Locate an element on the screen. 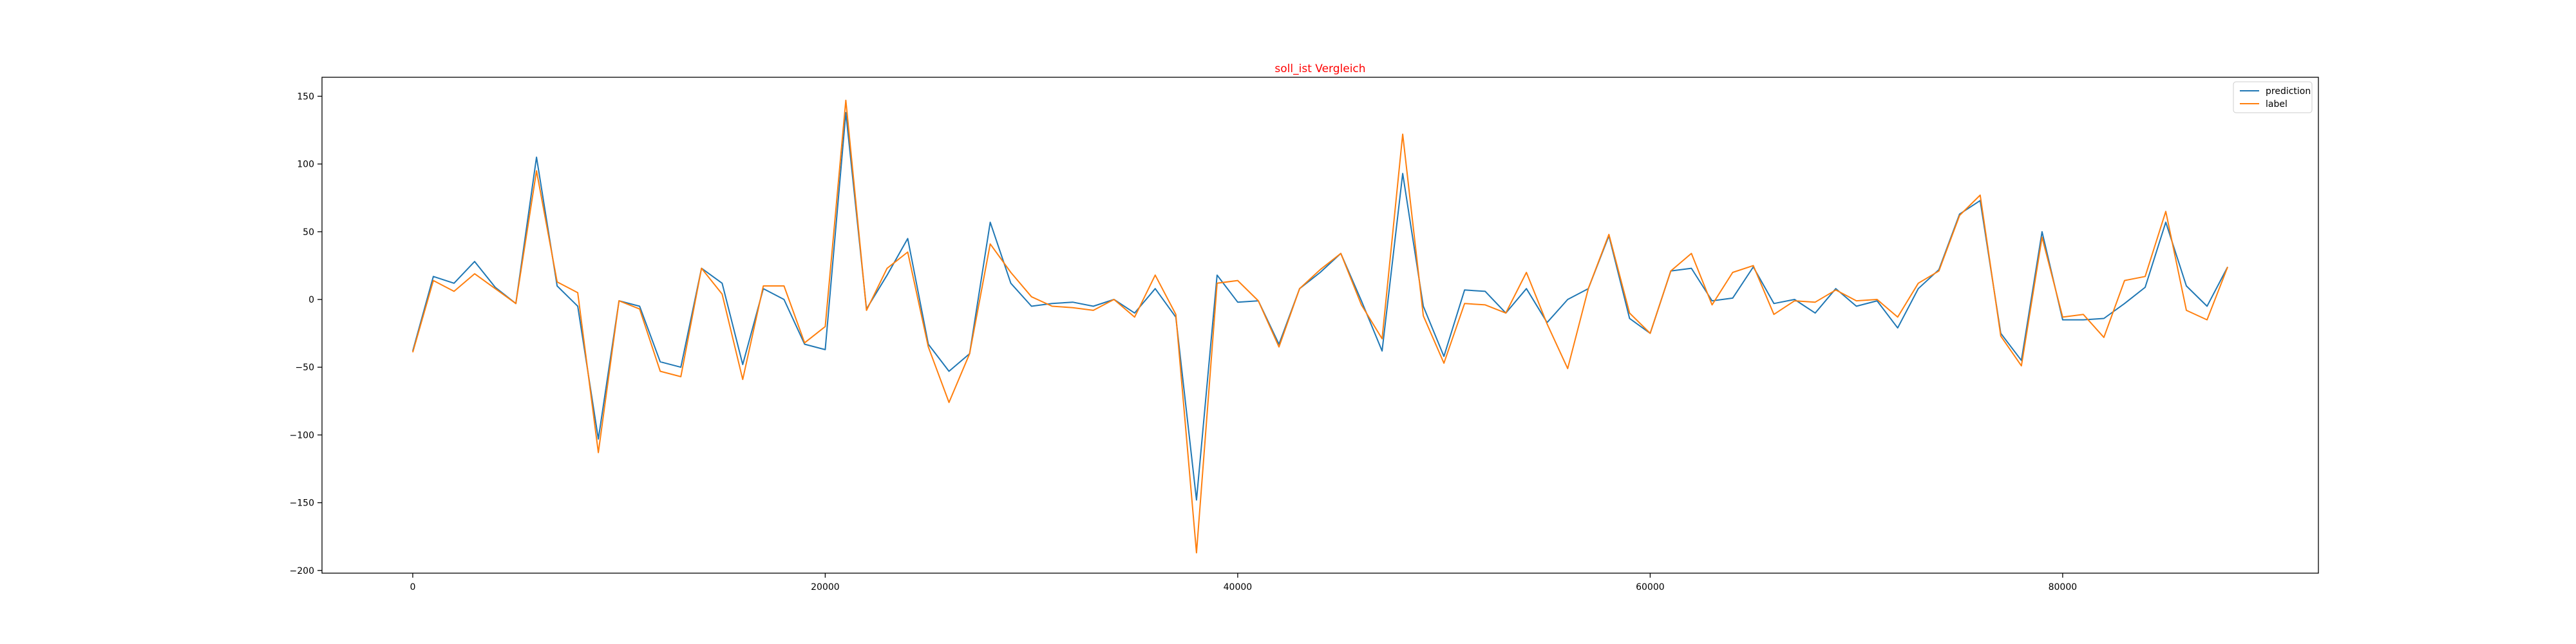 Image resolution: width=2576 pixels, height=644 pixels. y-tick-label: 0 is located at coordinates (311, 300).